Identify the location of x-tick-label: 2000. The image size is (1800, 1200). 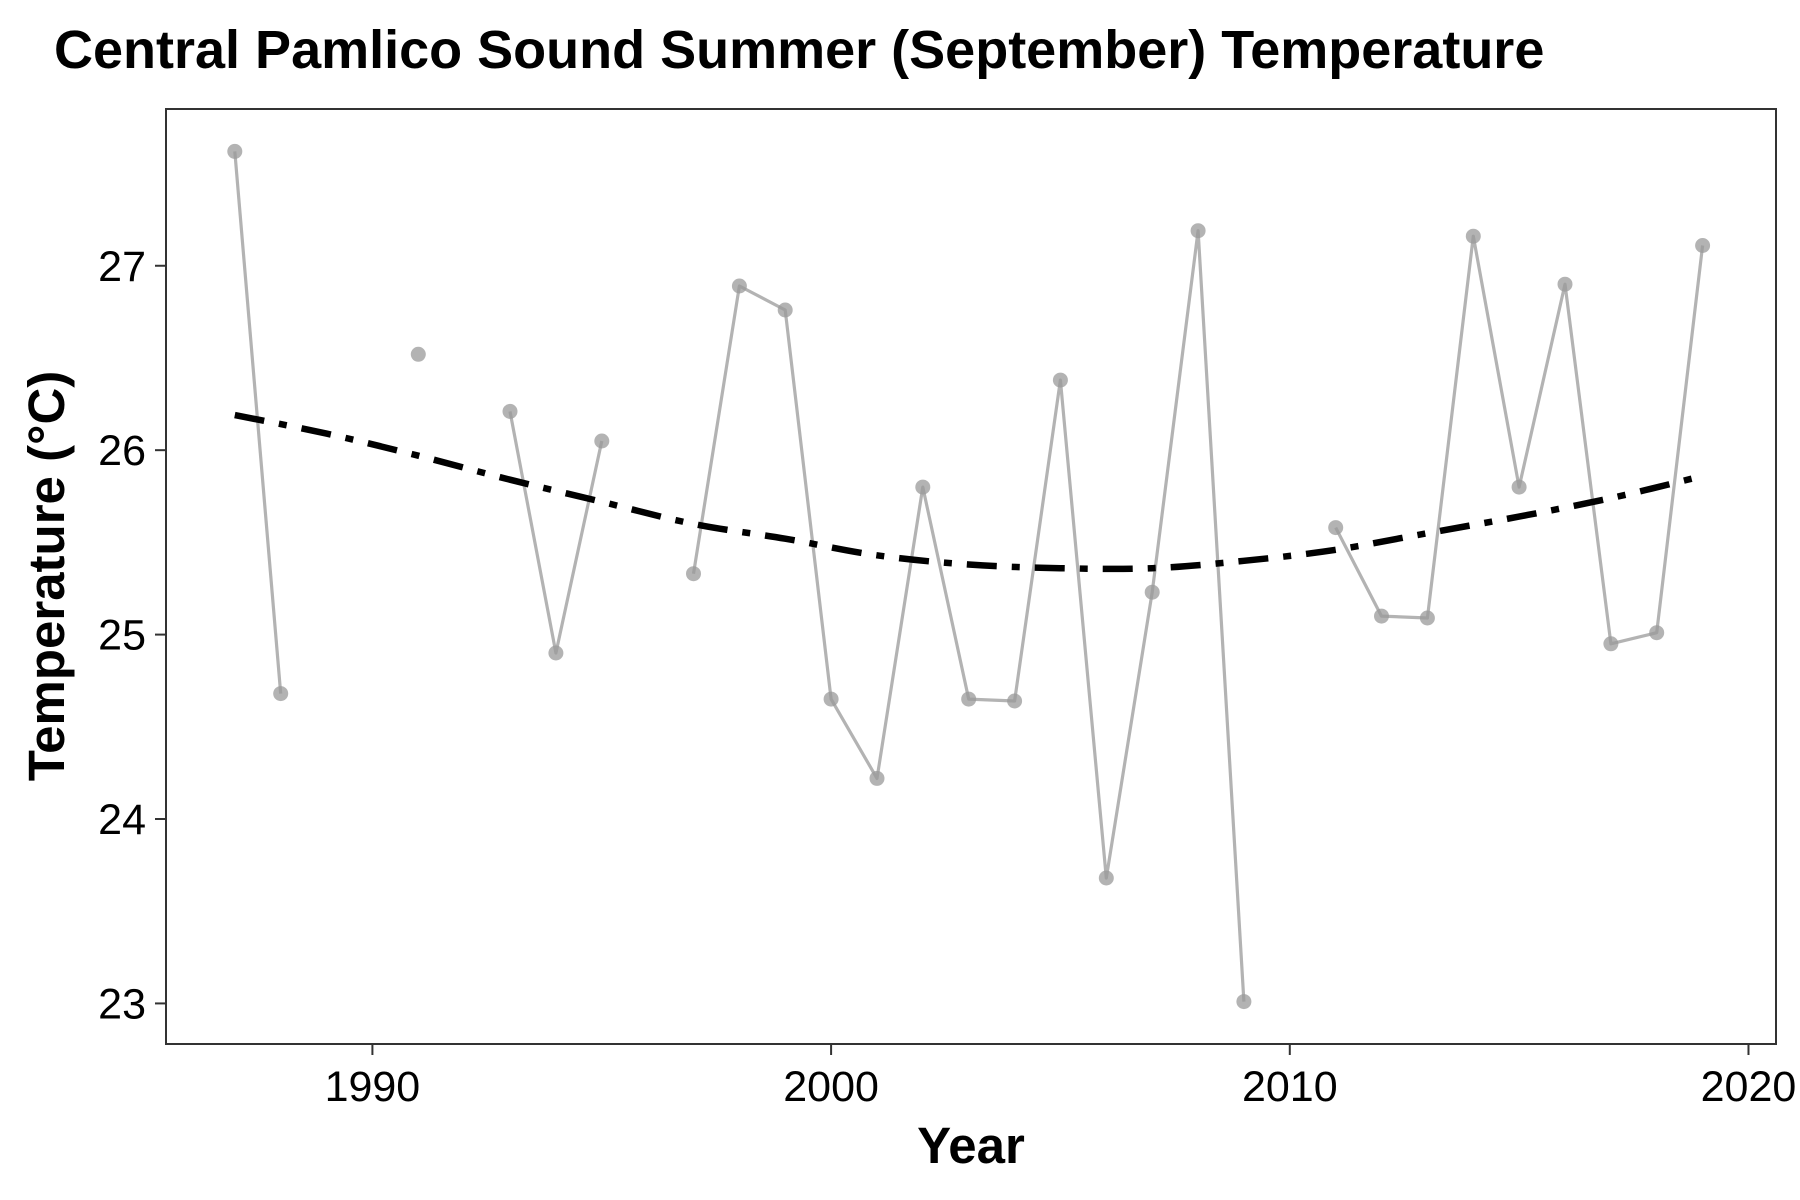
(831, 1087).